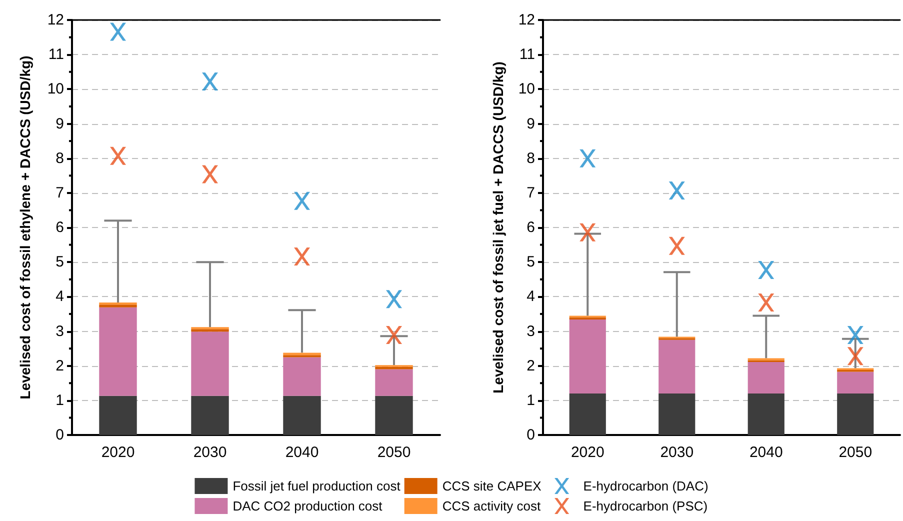 The width and height of the screenshot is (903, 521). What do you see at coordinates (492, 486) in the screenshot?
I see `legend-label: CCS site CAPEX` at bounding box center [492, 486].